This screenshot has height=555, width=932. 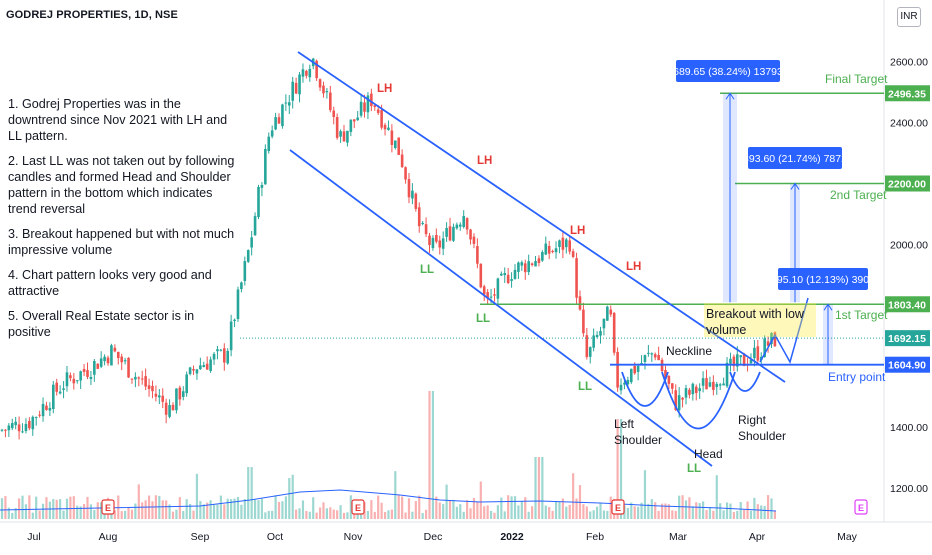 What do you see at coordinates (909, 17) in the screenshot?
I see `currency-button: INR` at bounding box center [909, 17].